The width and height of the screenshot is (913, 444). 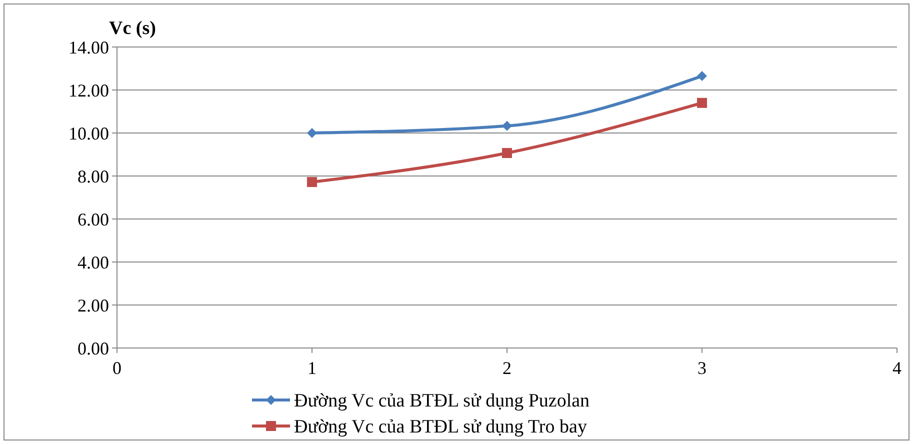 What do you see at coordinates (93, 176) in the screenshot?
I see `y-tick-label: 8.00` at bounding box center [93, 176].